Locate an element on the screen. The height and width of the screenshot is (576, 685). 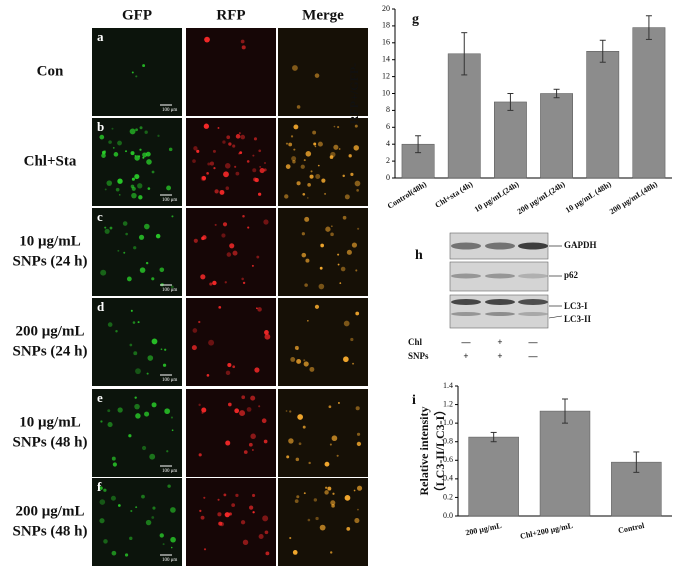
bar is located at coordinates (565, 463).